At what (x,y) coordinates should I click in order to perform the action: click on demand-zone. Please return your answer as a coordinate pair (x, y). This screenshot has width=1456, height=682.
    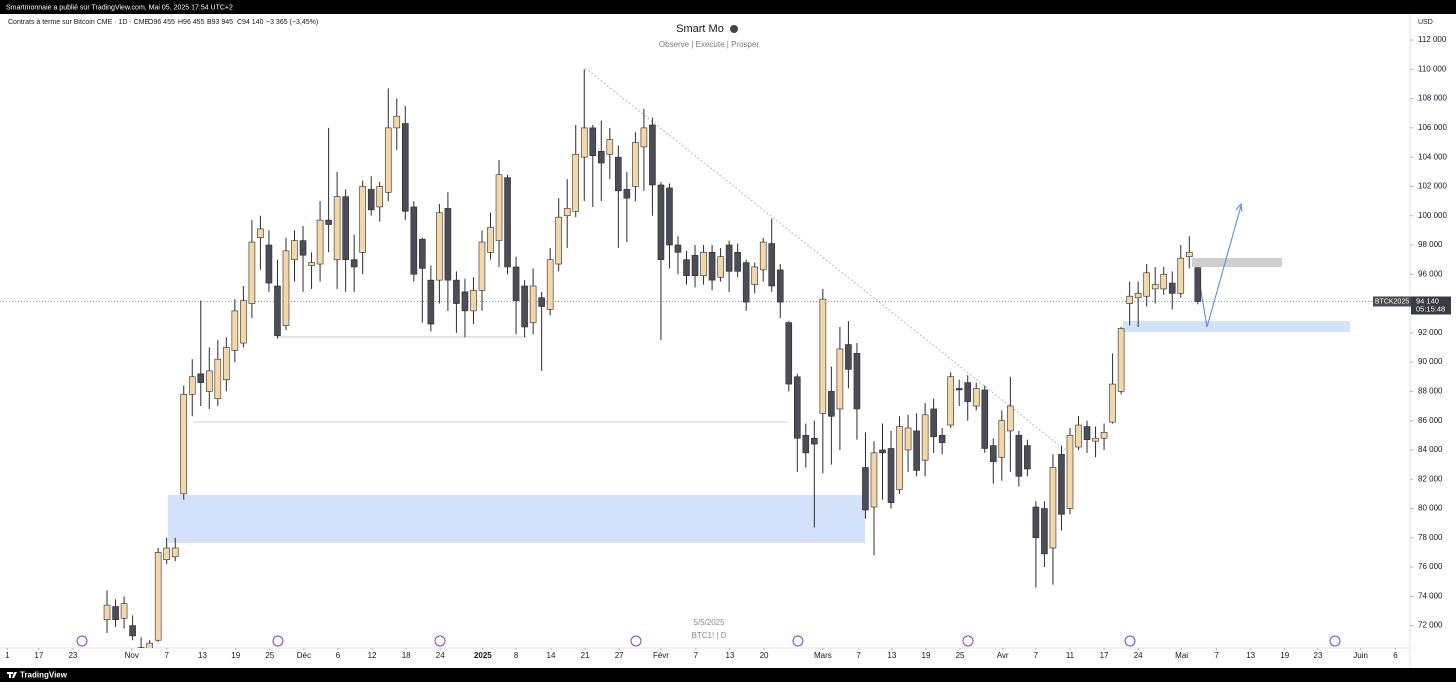
    Looking at the image, I should click on (516, 519).